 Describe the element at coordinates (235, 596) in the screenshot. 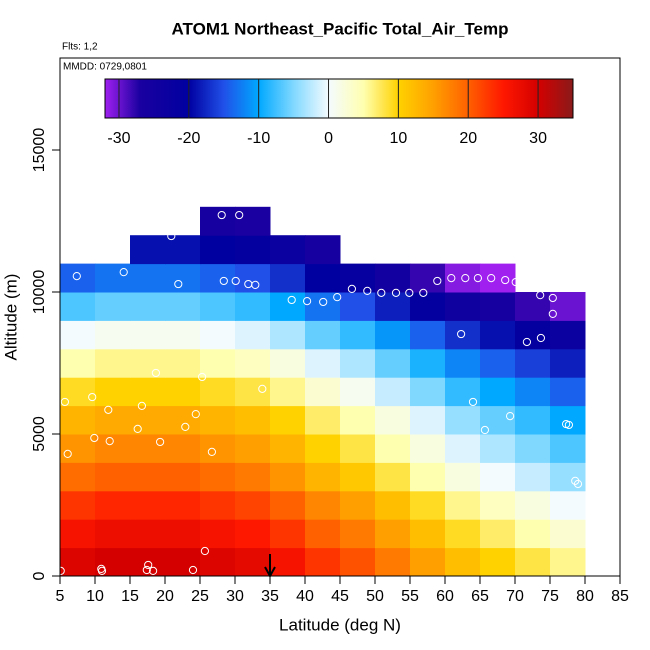

I see `x-tick-label: 30` at that location.